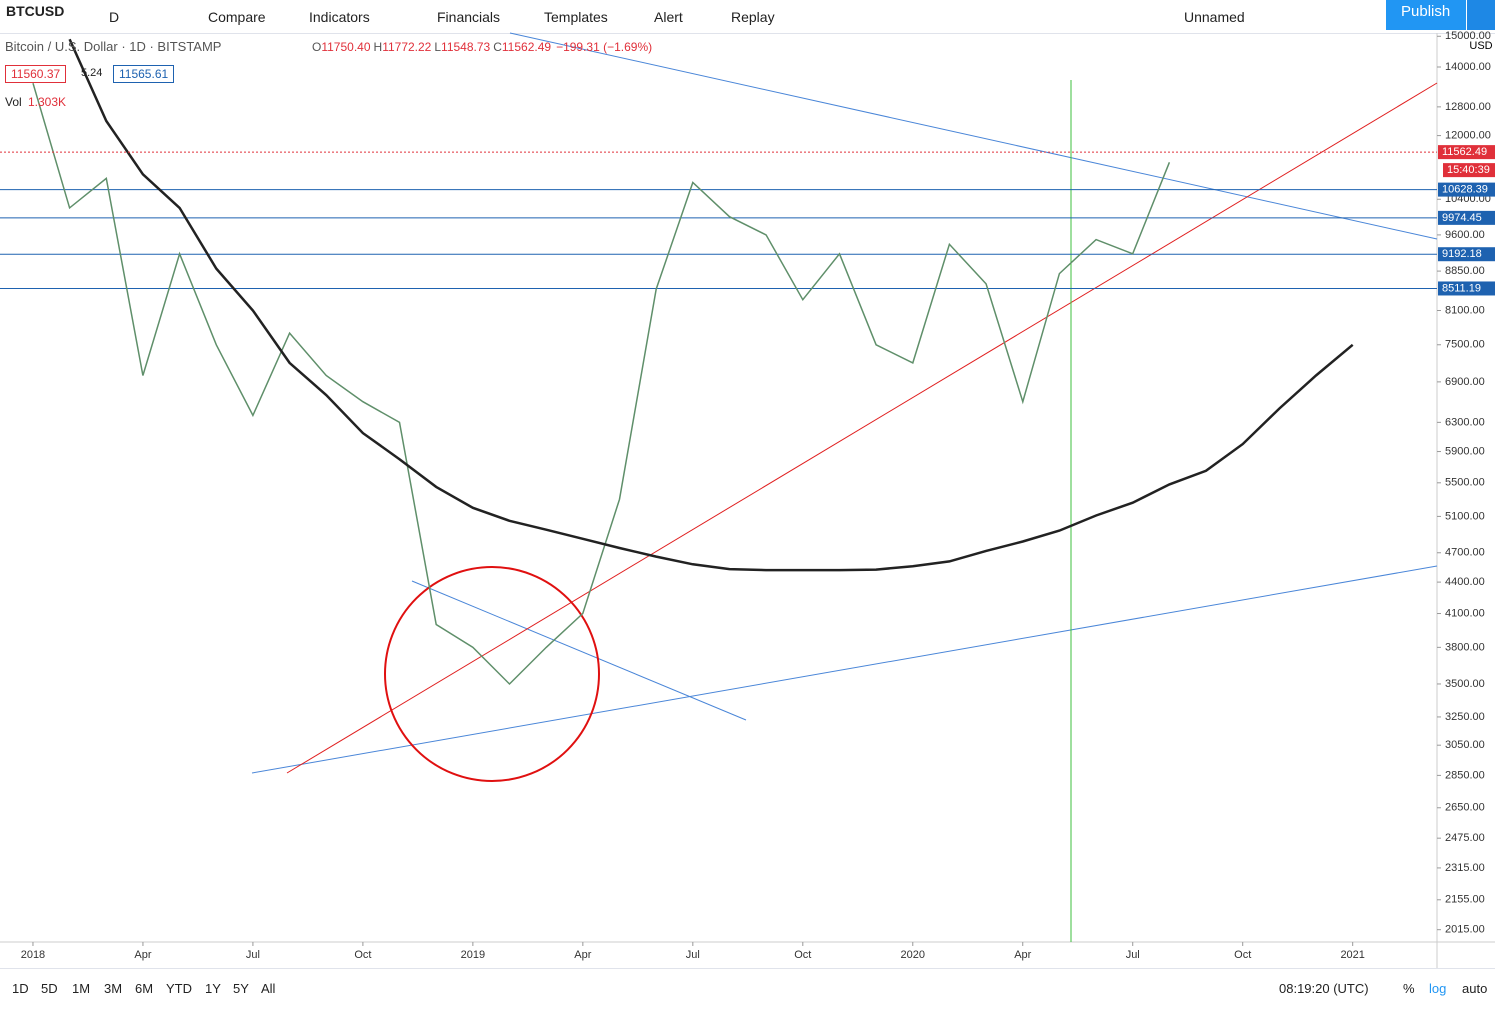 This screenshot has height=1010, width=1495. I want to click on countdown-badge, so click(1469, 170).